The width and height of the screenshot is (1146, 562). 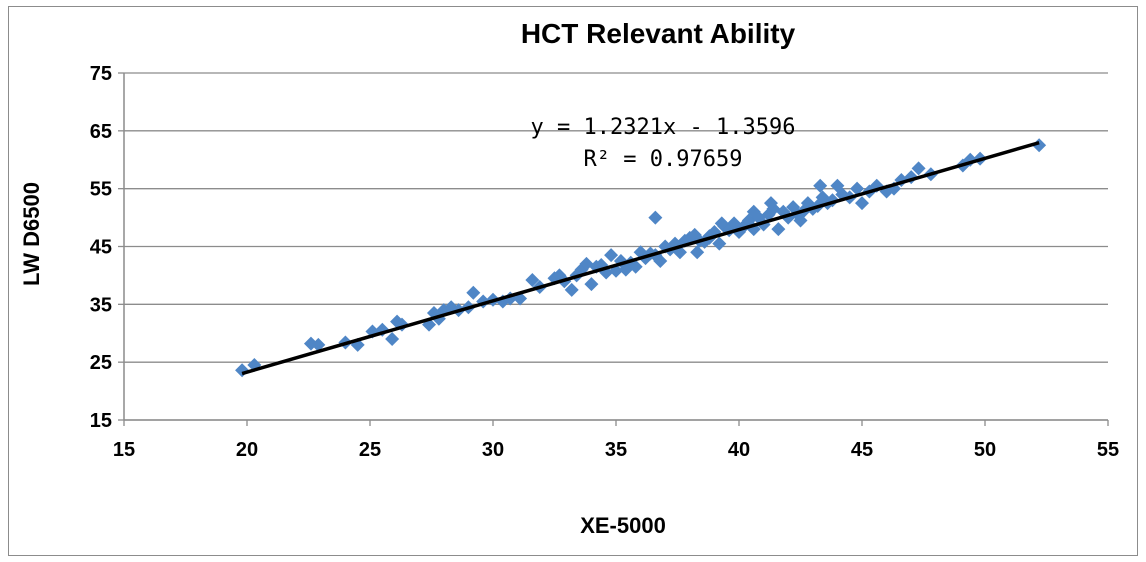 What do you see at coordinates (31, 234) in the screenshot?
I see `y-axis-title: LW D6500` at bounding box center [31, 234].